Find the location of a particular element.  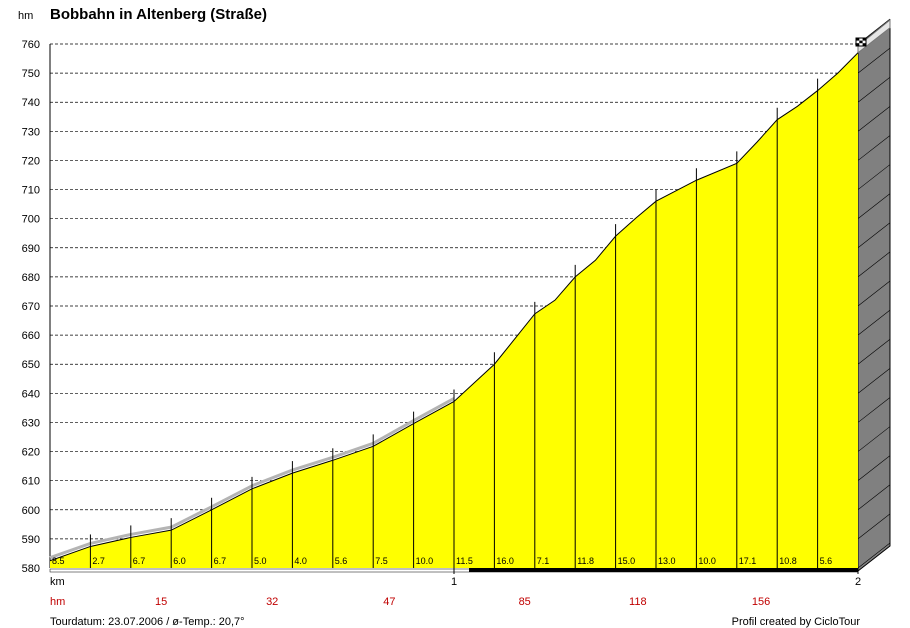

y-tick-label: 660 is located at coordinates (31, 336).